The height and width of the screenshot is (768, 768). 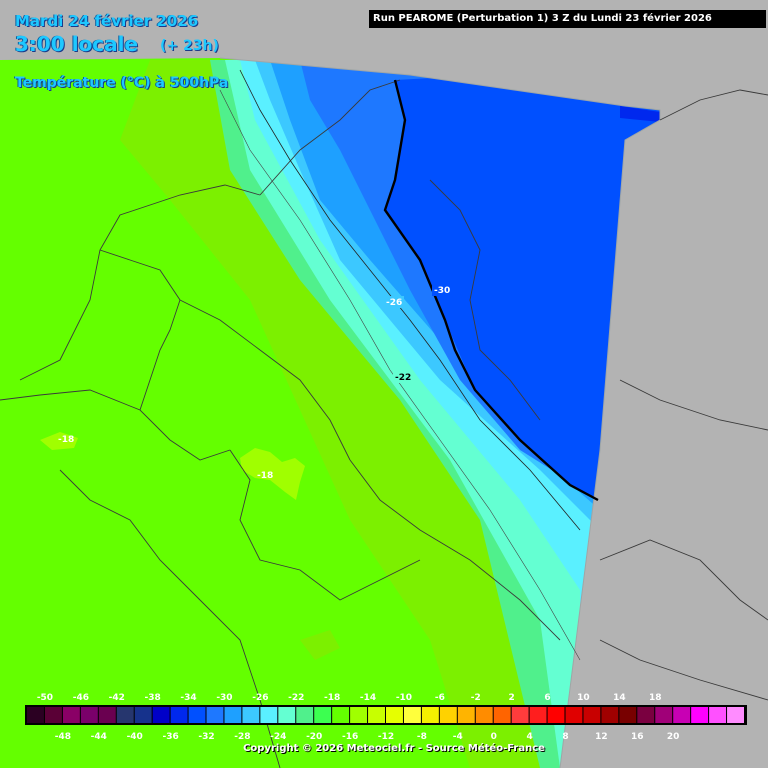 I want to click on legend-bottom-label: 8, so click(x=565, y=737).